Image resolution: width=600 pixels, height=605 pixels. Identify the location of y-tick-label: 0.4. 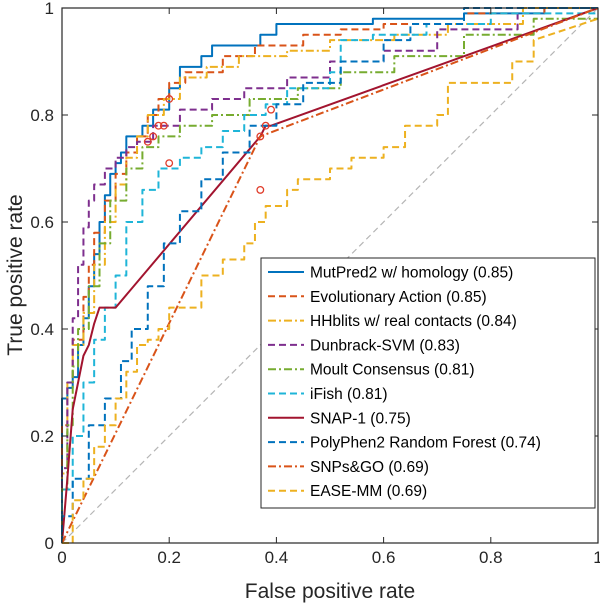
(42, 329).